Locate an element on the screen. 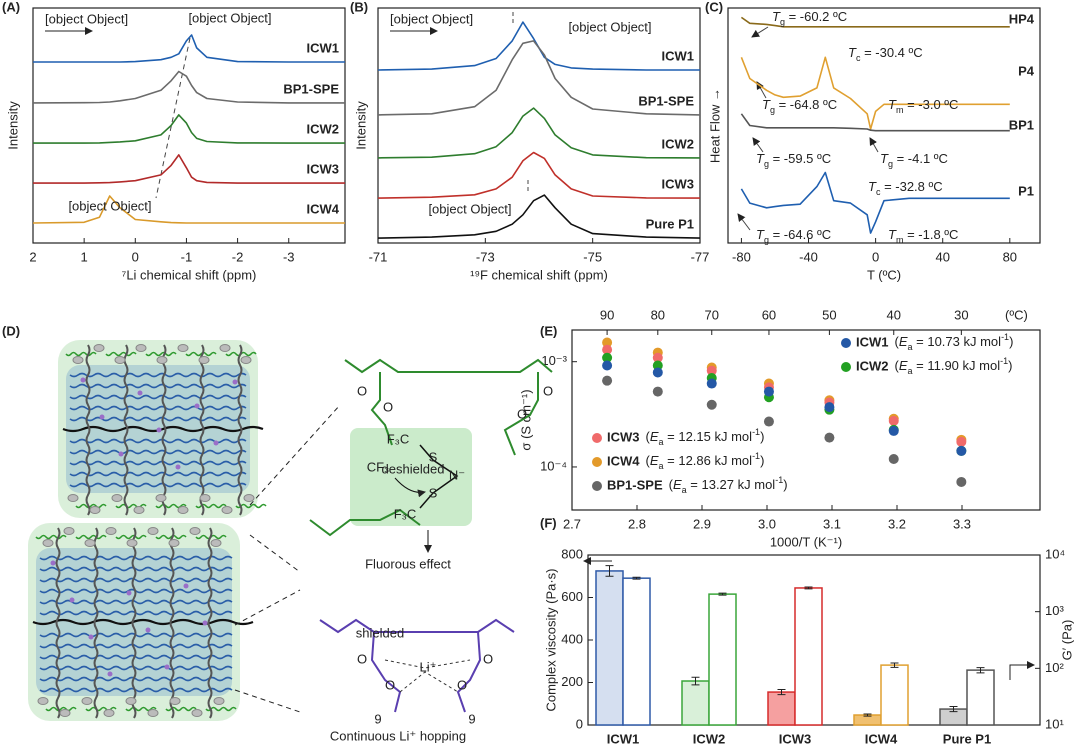 This screenshot has height=748, width=1080. x-tick-label: -77 is located at coordinates (700, 256).